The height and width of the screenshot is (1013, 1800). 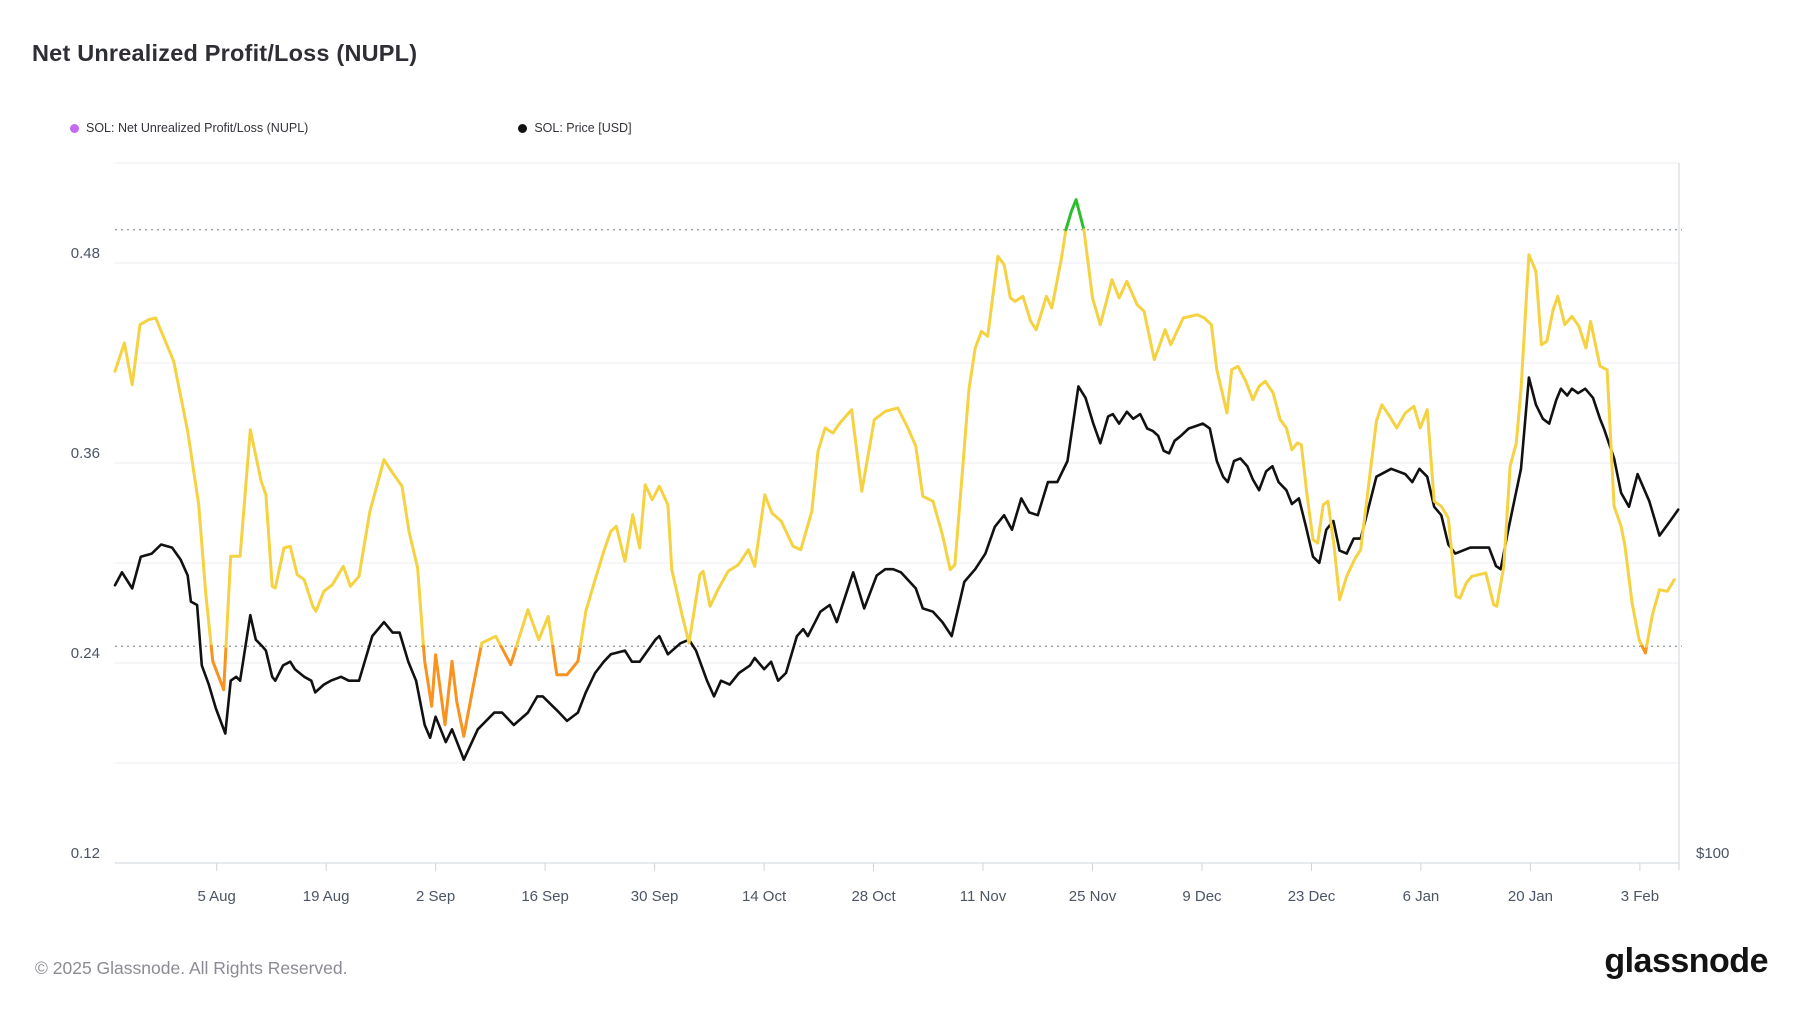 I want to click on x-axis-label: 25 Nov, so click(x=1092, y=896).